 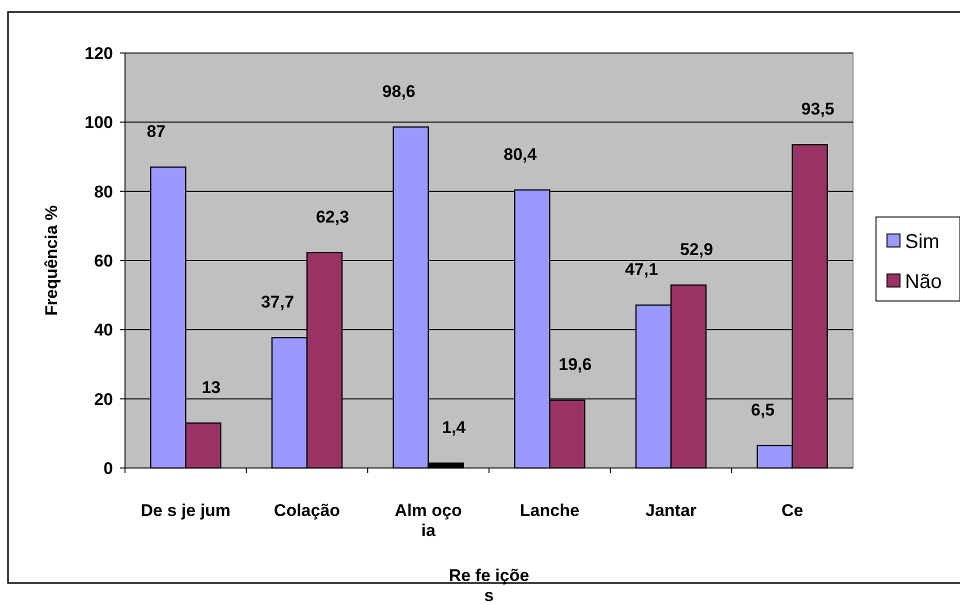 I want to click on x-tick-label: De s je jum, so click(x=185, y=510).